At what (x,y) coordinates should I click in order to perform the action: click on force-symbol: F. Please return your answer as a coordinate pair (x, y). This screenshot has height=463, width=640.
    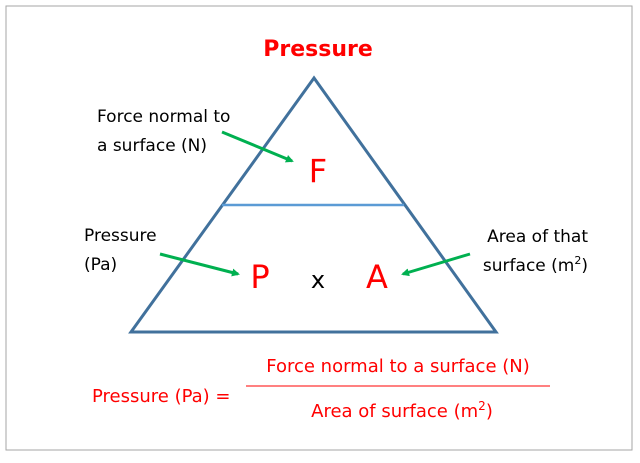
    Looking at the image, I should click on (318, 171).